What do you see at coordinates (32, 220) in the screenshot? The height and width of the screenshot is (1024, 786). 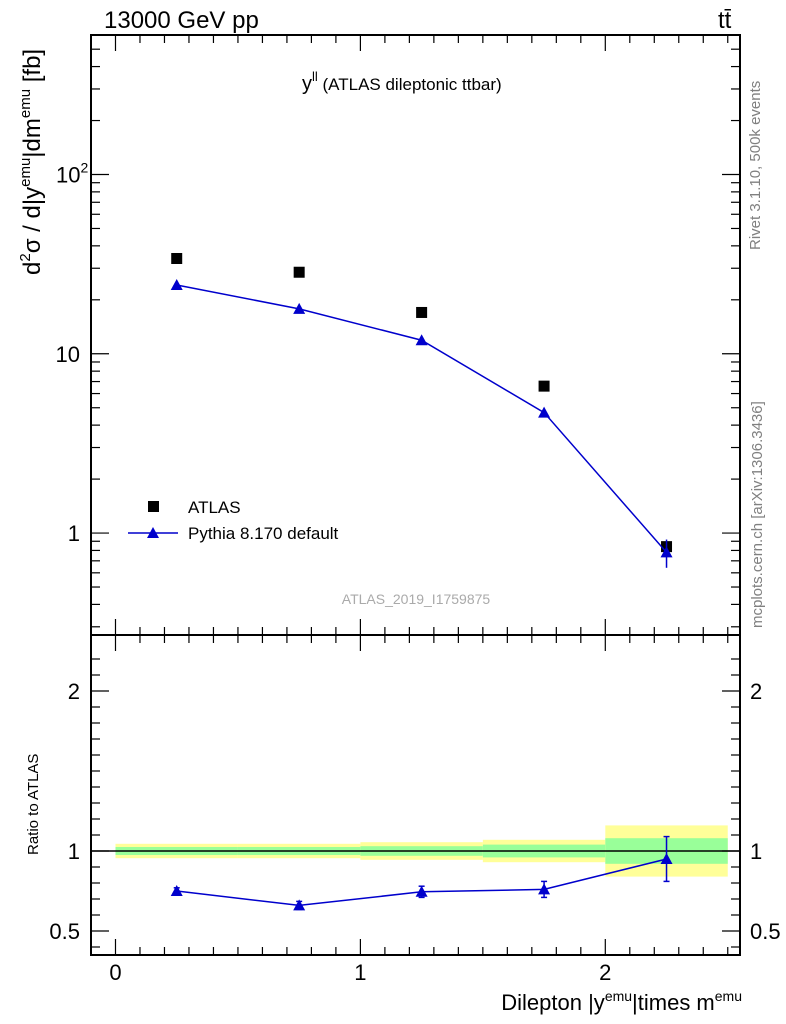 I see `y-label-b: σ / d|y` at bounding box center [32, 220].